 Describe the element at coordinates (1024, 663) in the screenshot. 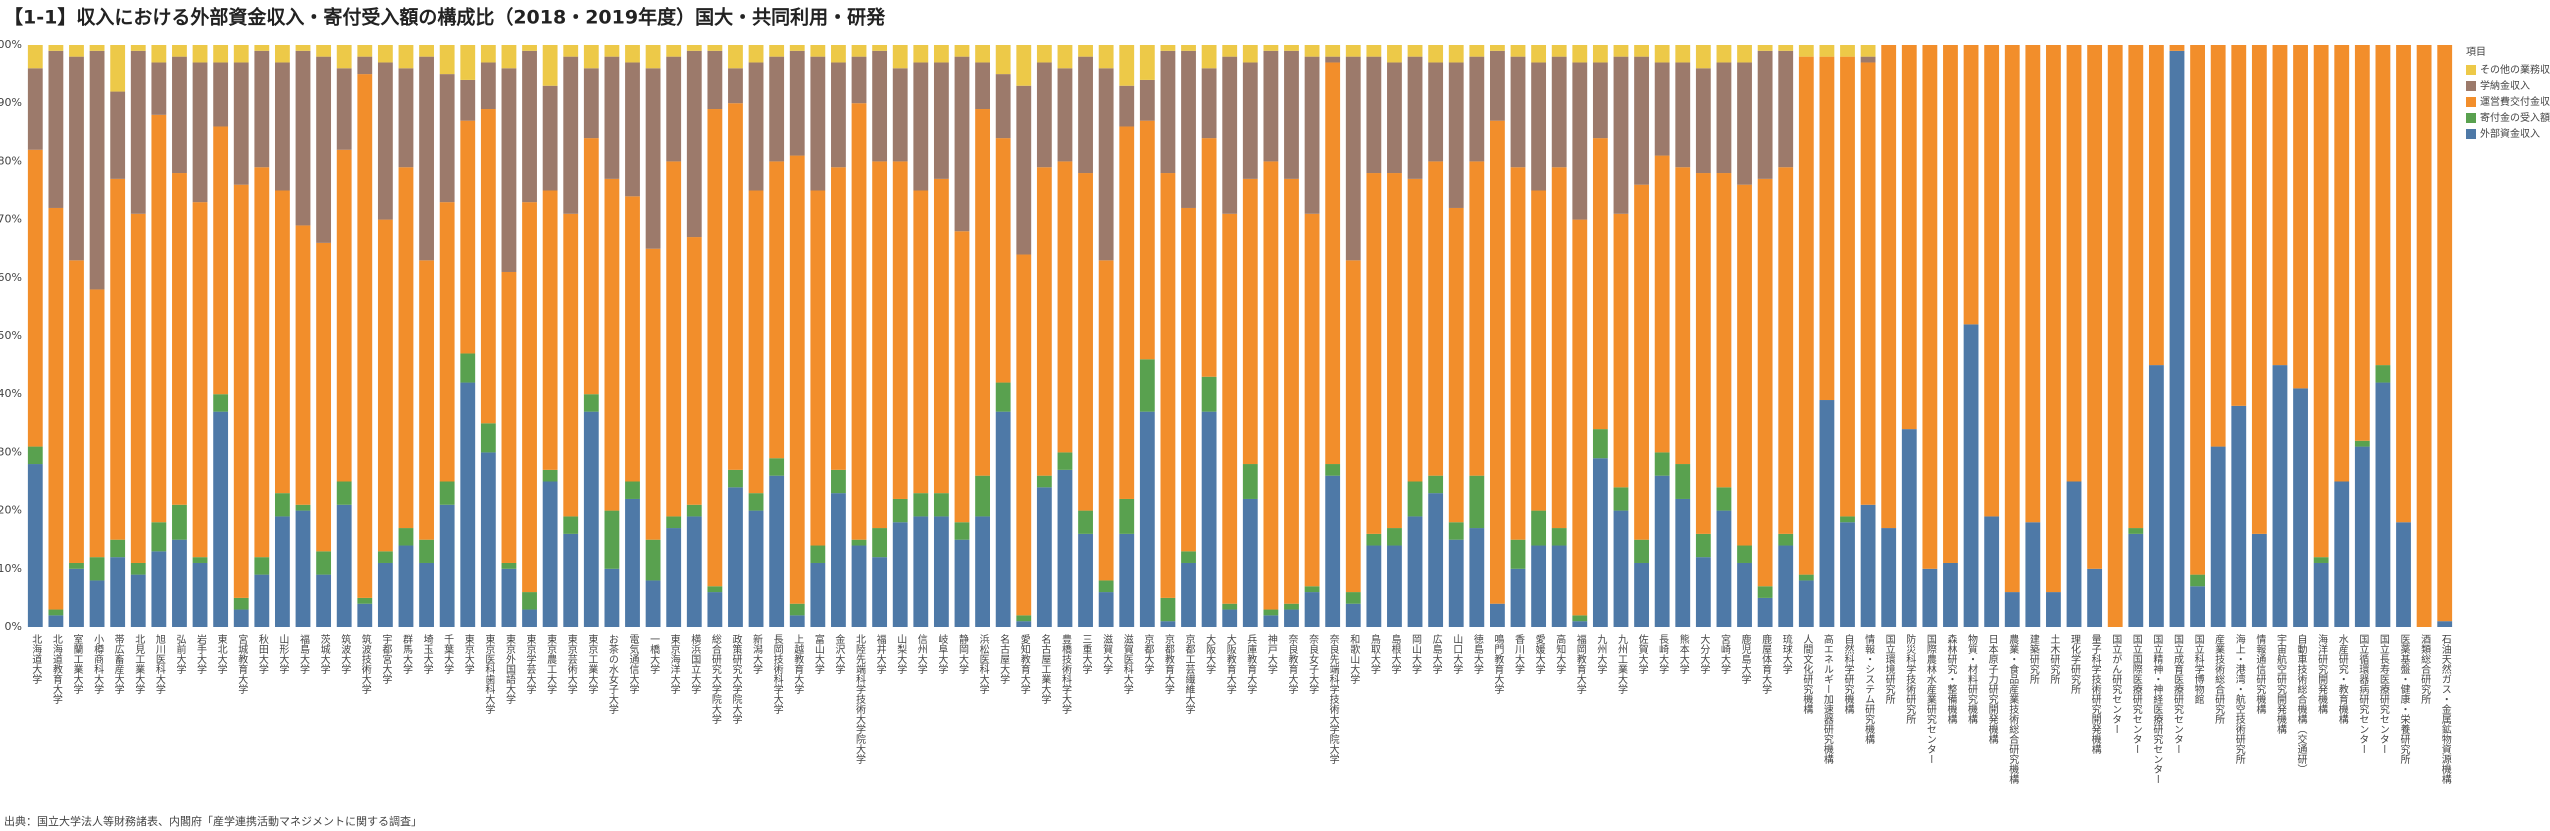

I see `x-tick-label: 愛知教育大学` at that location.